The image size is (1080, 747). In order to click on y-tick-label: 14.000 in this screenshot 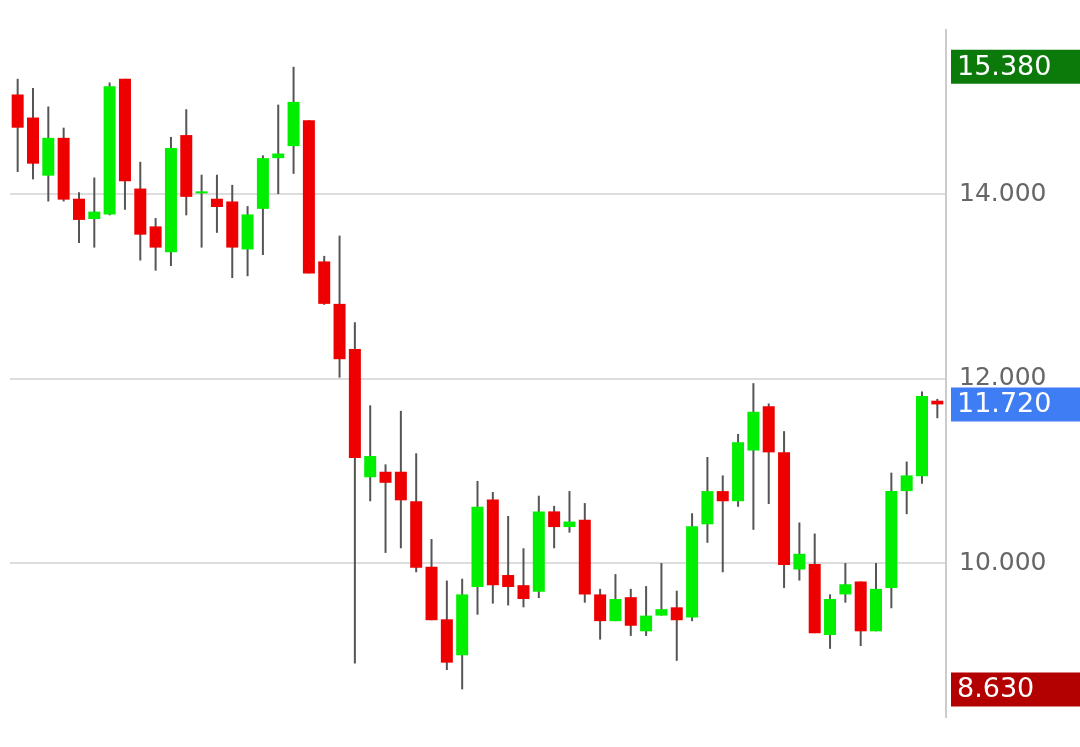, I will do `click(1003, 192)`.